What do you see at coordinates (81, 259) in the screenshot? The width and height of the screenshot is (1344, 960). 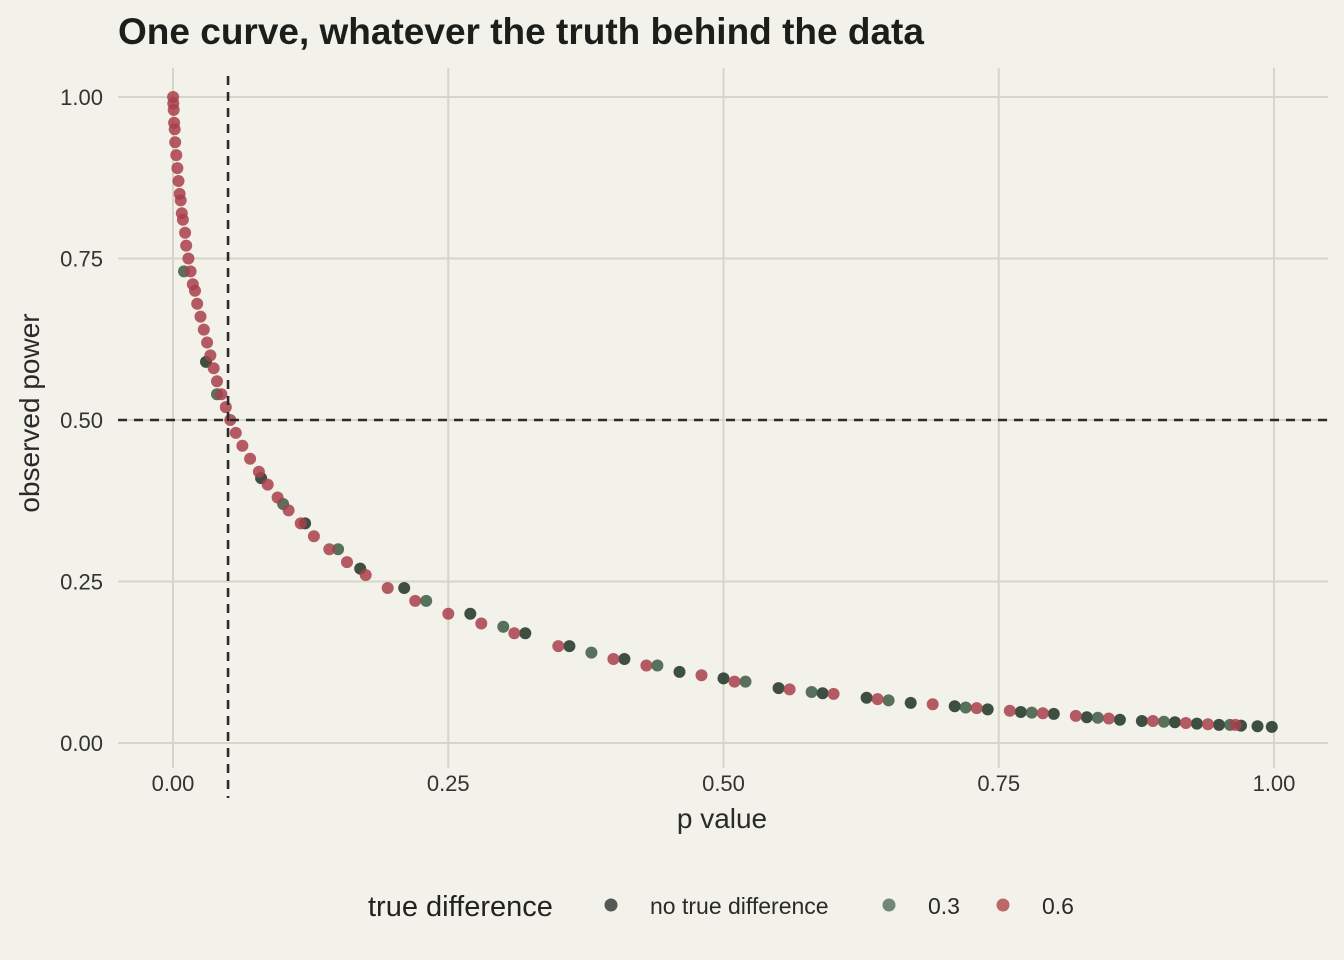 I see `y-tick-label: 0.75` at bounding box center [81, 259].